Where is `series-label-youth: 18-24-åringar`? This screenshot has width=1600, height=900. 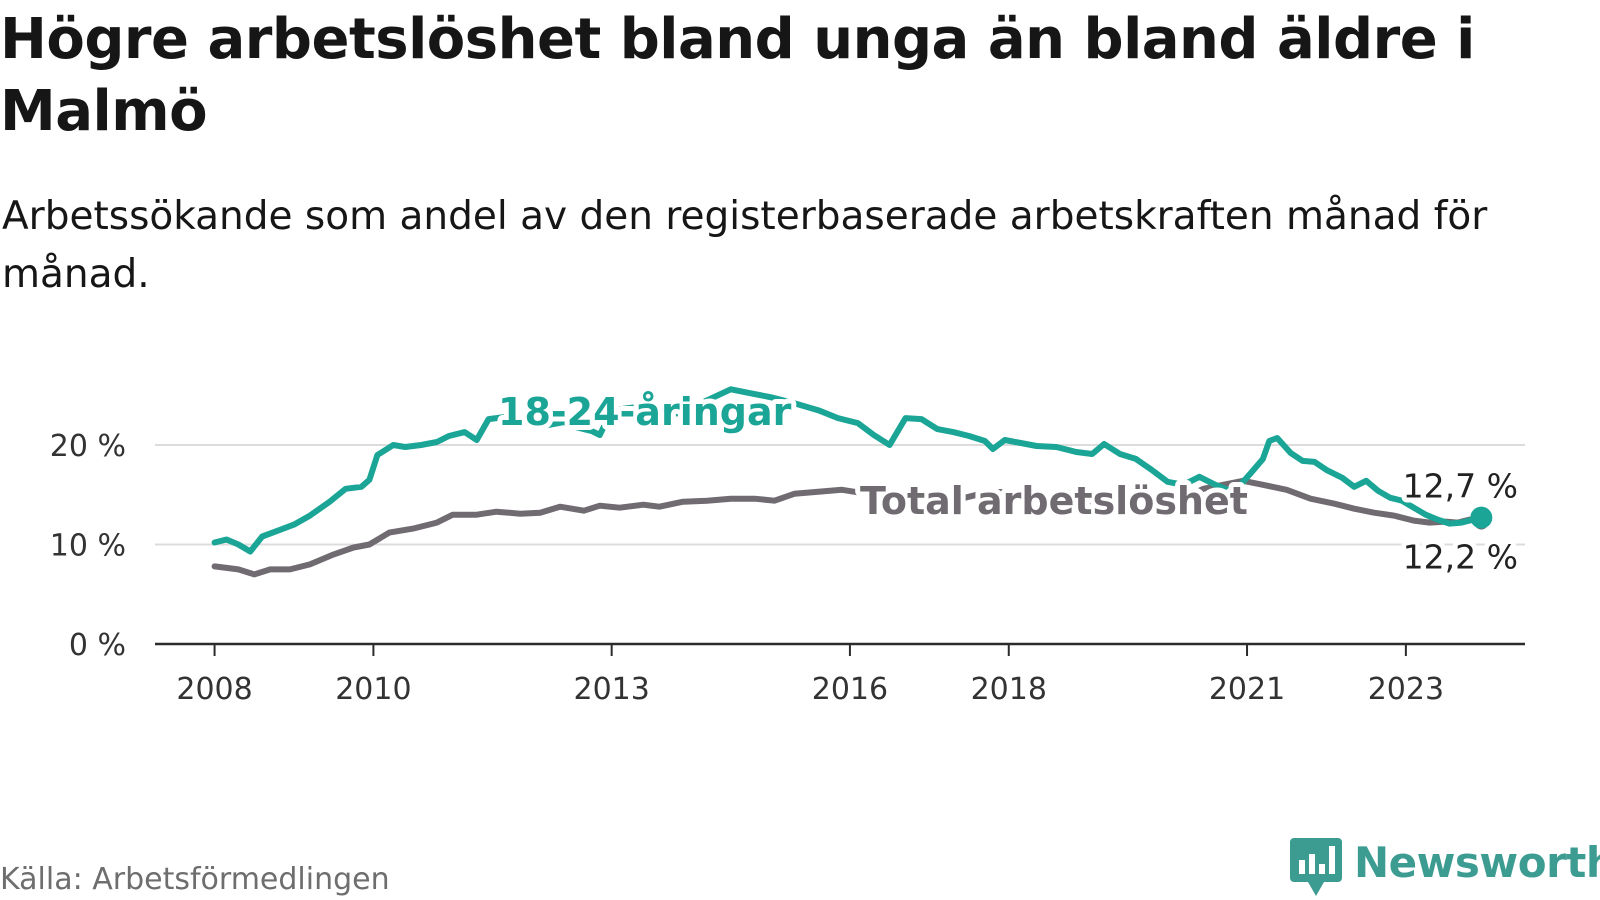
series-label-youth: 18-24-åringar is located at coordinates (645, 412).